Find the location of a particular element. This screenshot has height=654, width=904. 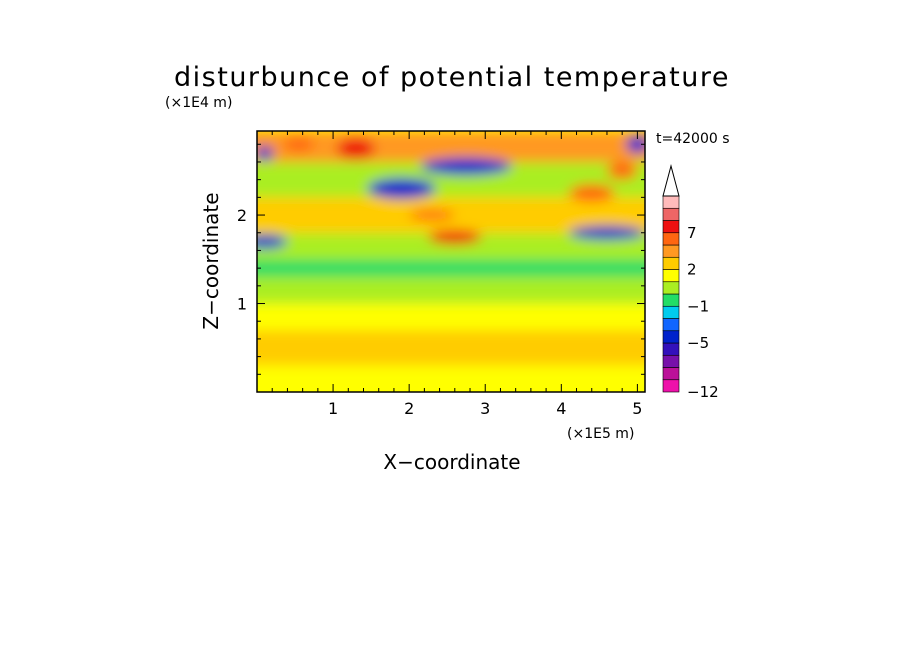

colorbar: −12−5−127 is located at coordinates (690, 282).